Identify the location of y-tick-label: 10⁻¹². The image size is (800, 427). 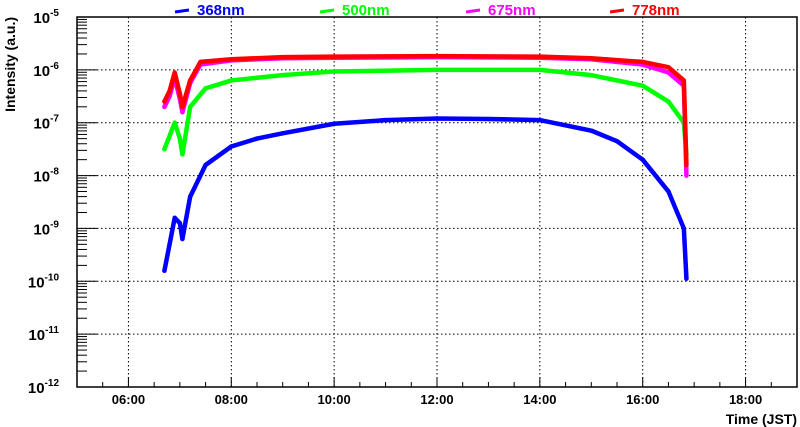
(44, 387).